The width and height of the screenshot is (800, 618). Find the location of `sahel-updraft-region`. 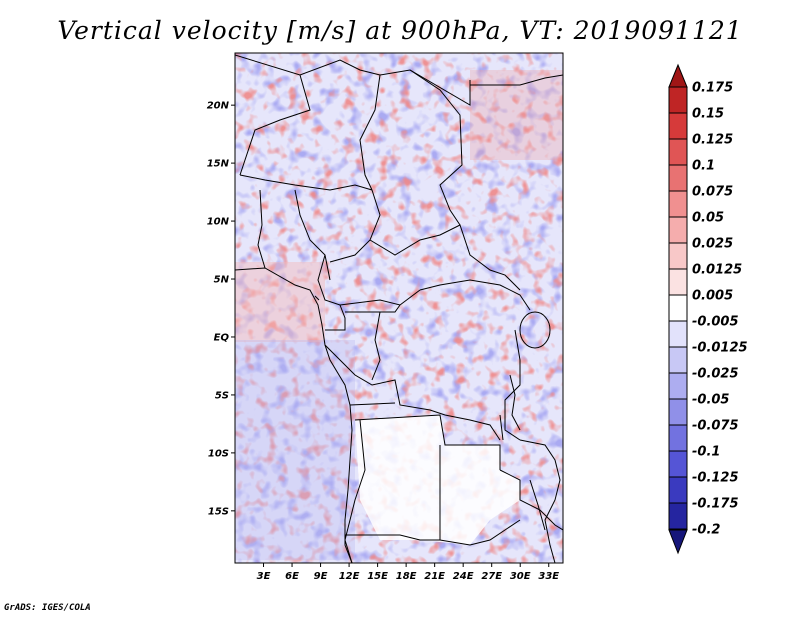

sahel-updraft-region is located at coordinates (516, 115).